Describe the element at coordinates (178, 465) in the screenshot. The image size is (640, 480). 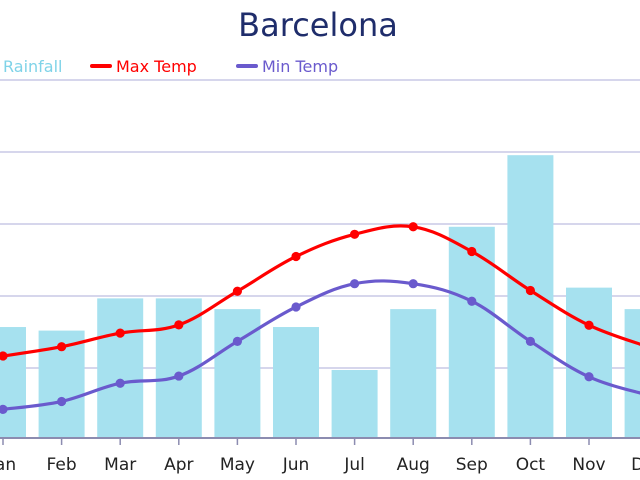
I see `x-tick-label-apr: Apr` at that location.